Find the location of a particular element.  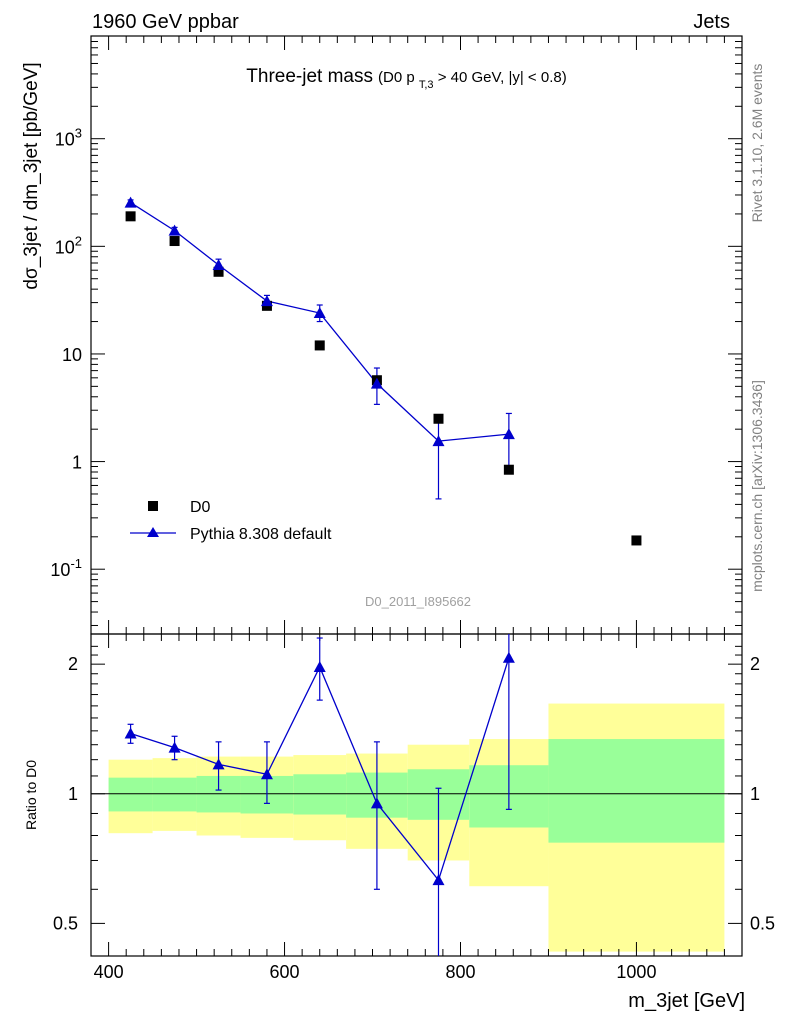

ratio-y-tick-label: 0.5 is located at coordinates (65, 923).